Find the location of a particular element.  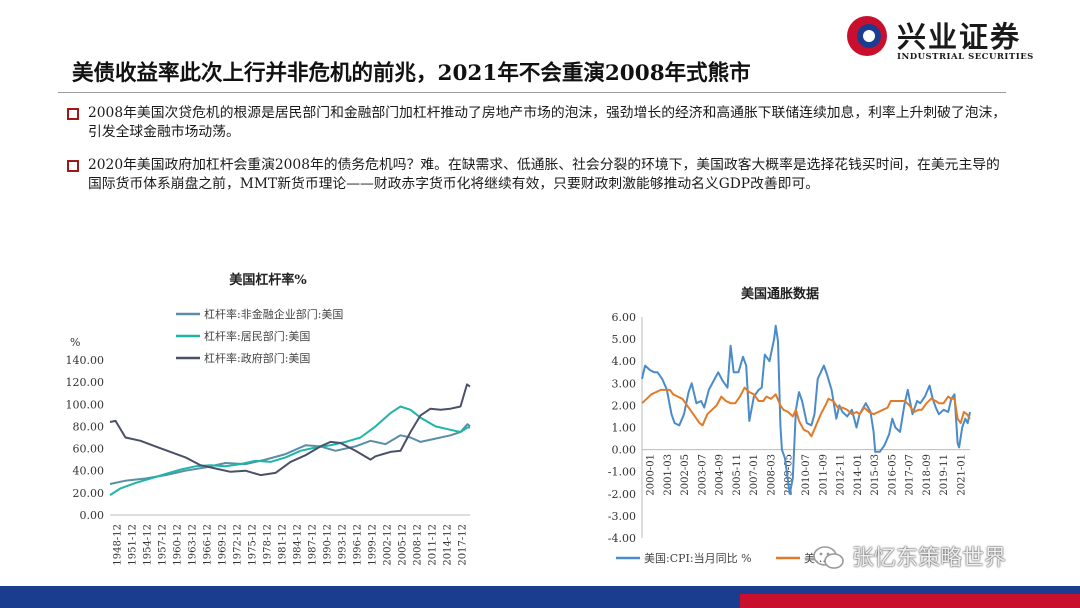

x-tick-label: 2002-05 is located at coordinates (685, 475).